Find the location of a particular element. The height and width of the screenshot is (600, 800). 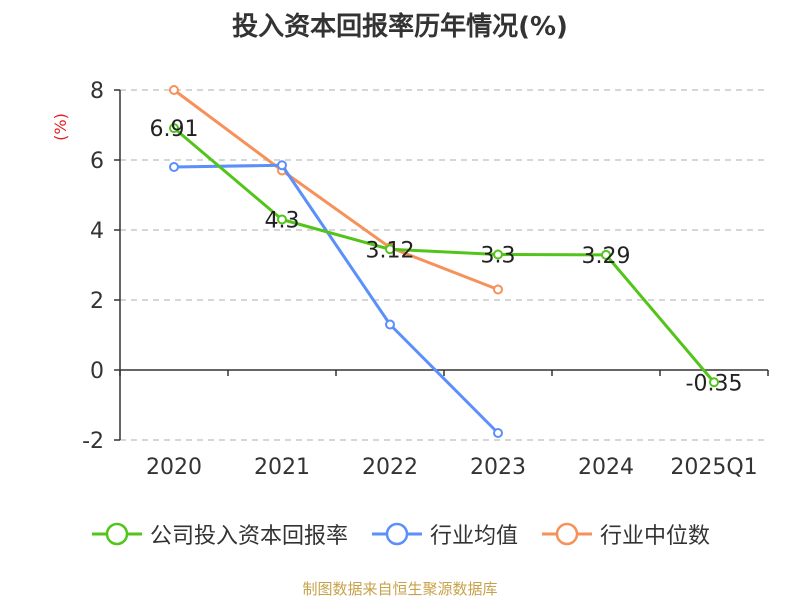

legend-item: 行业中位数 is located at coordinates (625, 534).